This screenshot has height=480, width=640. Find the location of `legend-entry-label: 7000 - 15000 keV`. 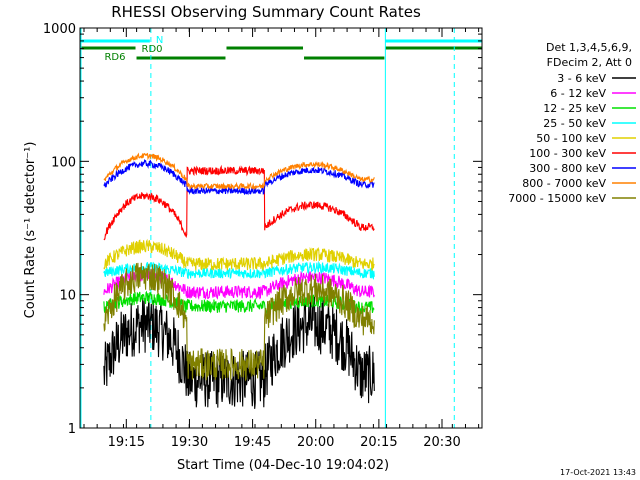

legend-entry-label: 7000 - 15000 keV is located at coordinates (557, 198).